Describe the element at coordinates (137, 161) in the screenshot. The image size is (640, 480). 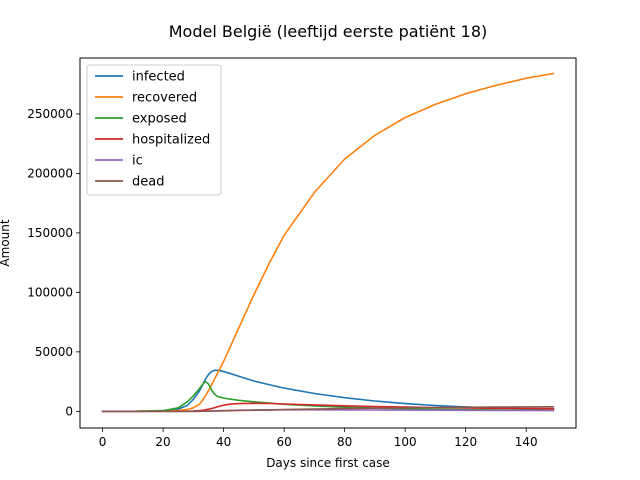
I see `legend-label-ic: ic` at that location.